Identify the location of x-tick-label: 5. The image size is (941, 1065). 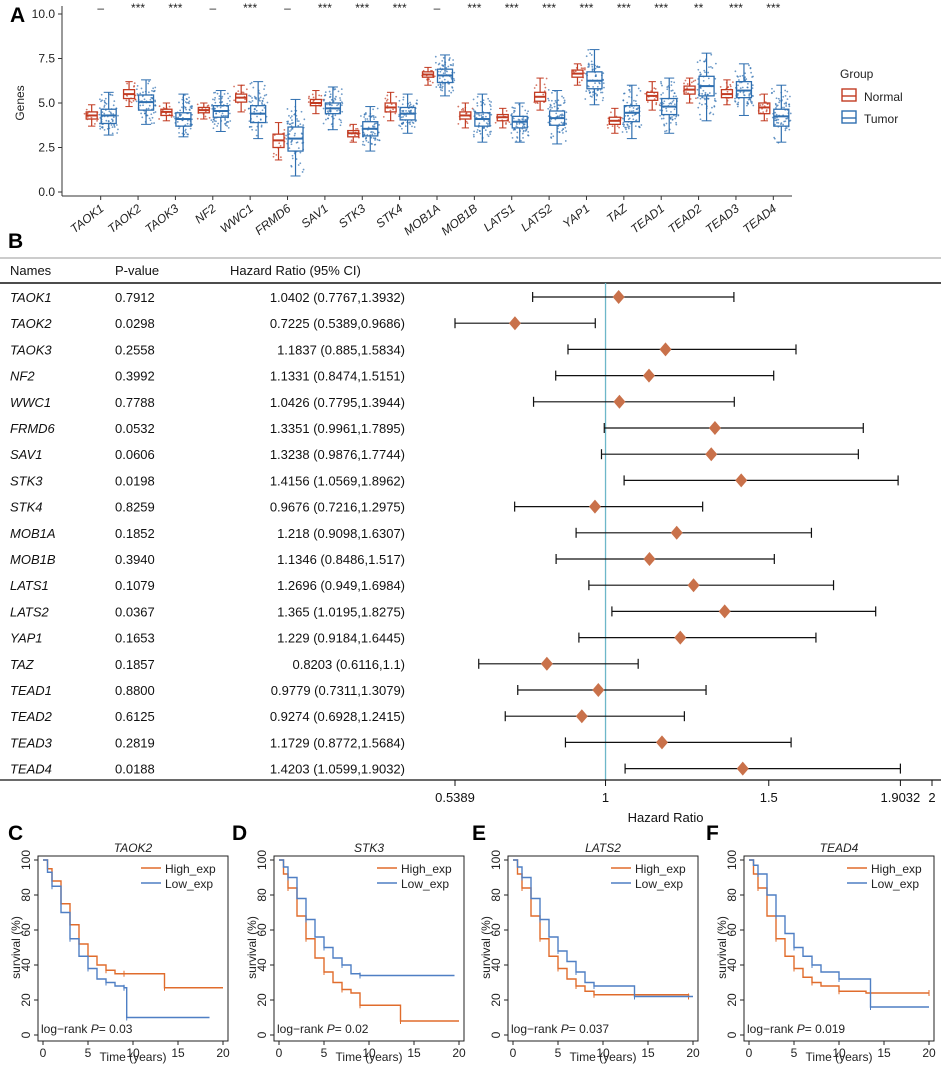
(558, 1053).